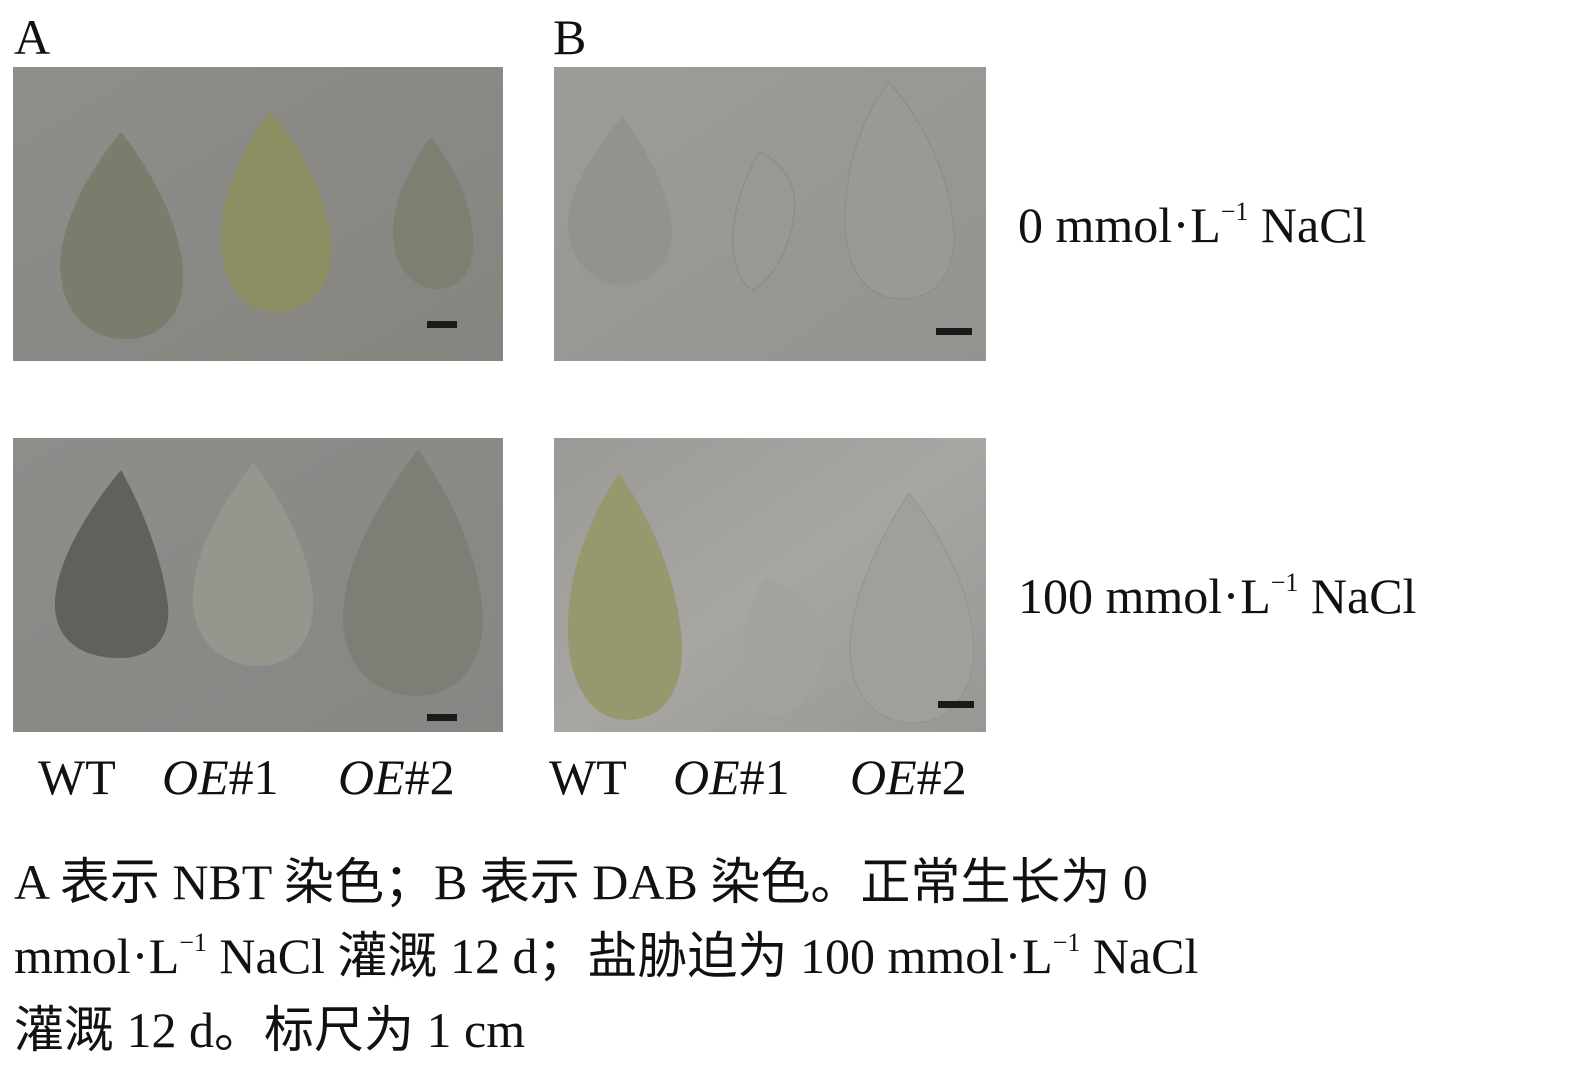 This screenshot has width=1575, height=1067. Describe the element at coordinates (220, 777) in the screenshot. I see `genotype-label-a-oe1: OE#1` at that location.